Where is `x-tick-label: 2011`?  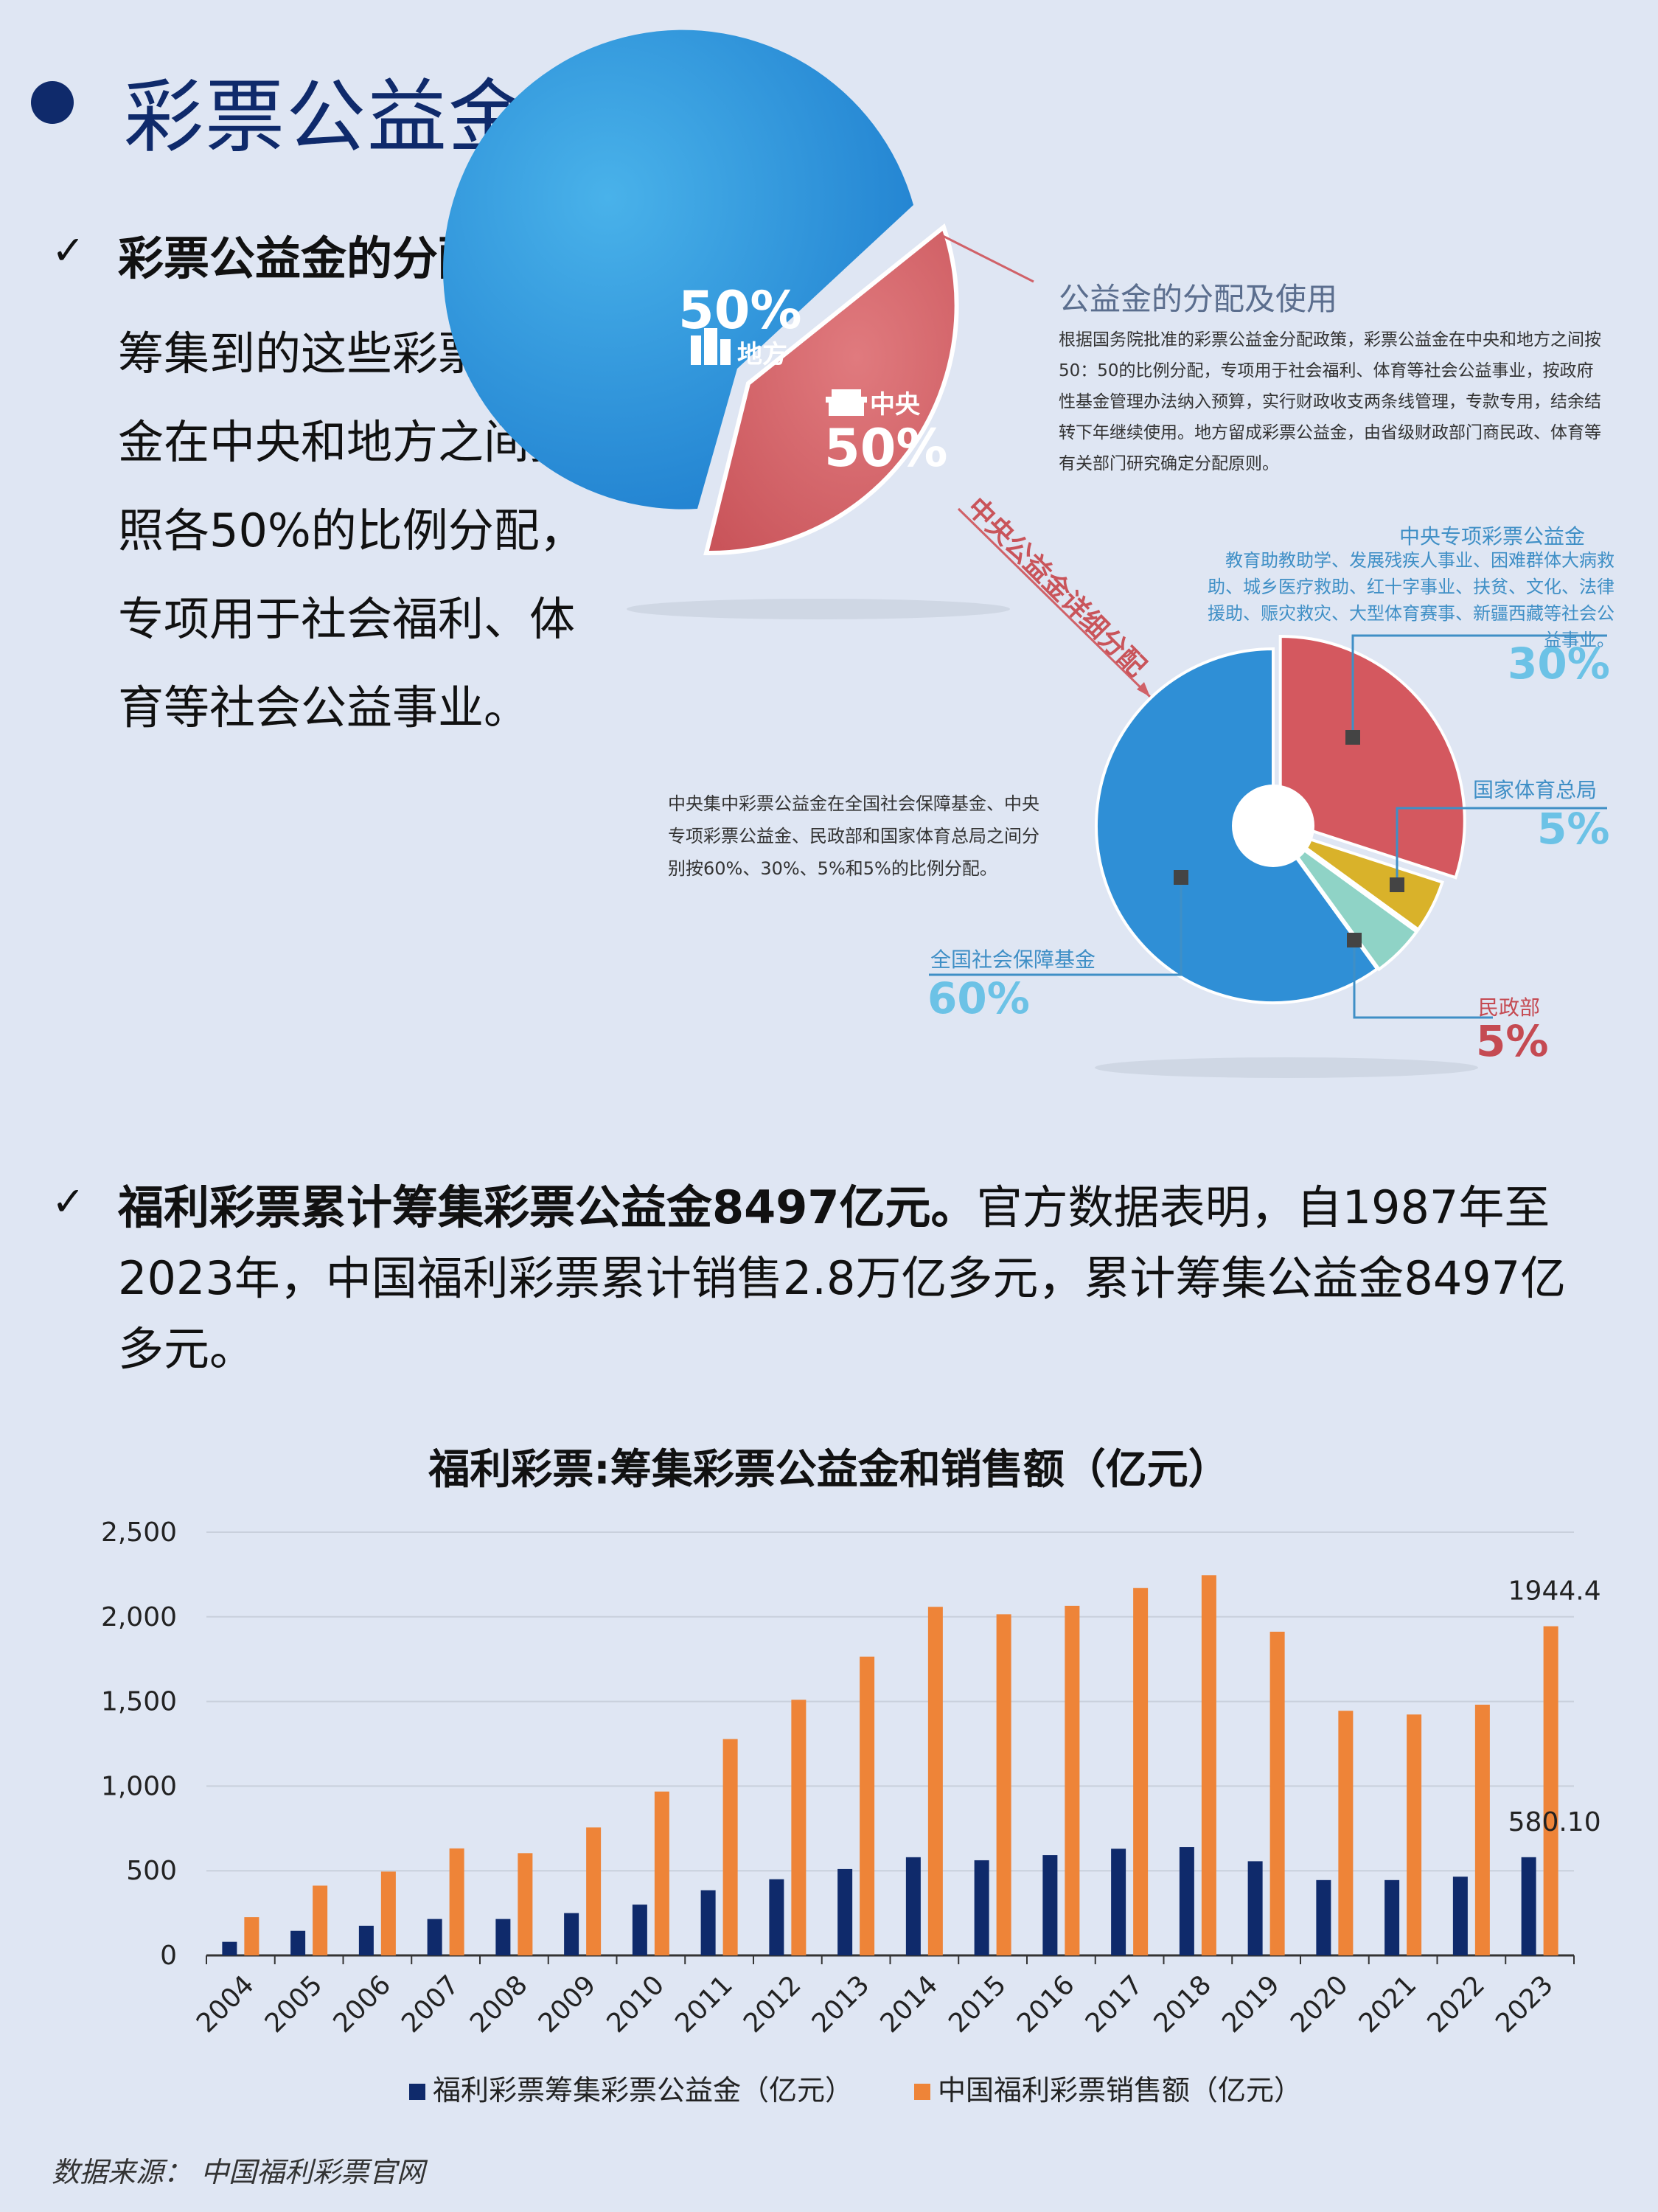
x-tick-label: 2011 is located at coordinates (704, 2004).